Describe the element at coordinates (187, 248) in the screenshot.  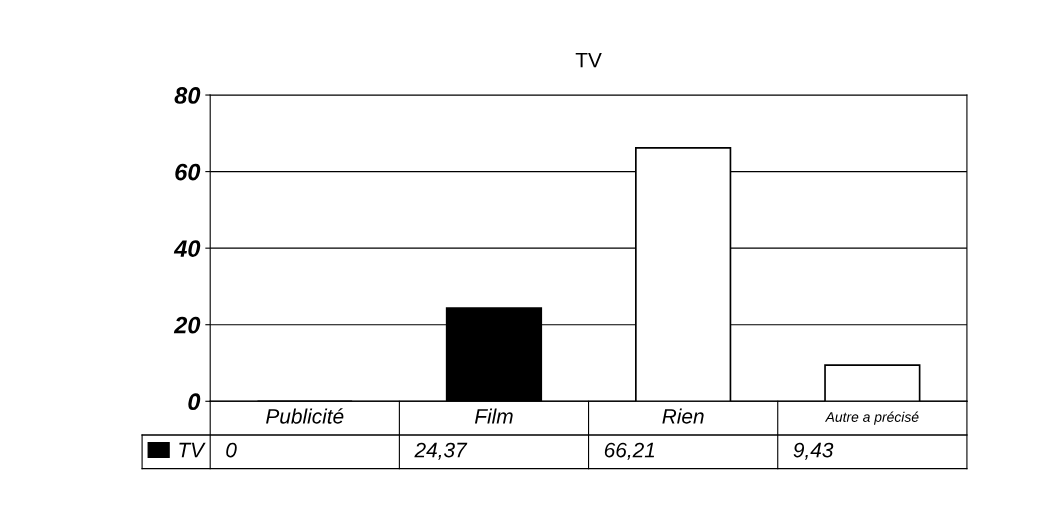
I see `y-tick-label: 40` at that location.